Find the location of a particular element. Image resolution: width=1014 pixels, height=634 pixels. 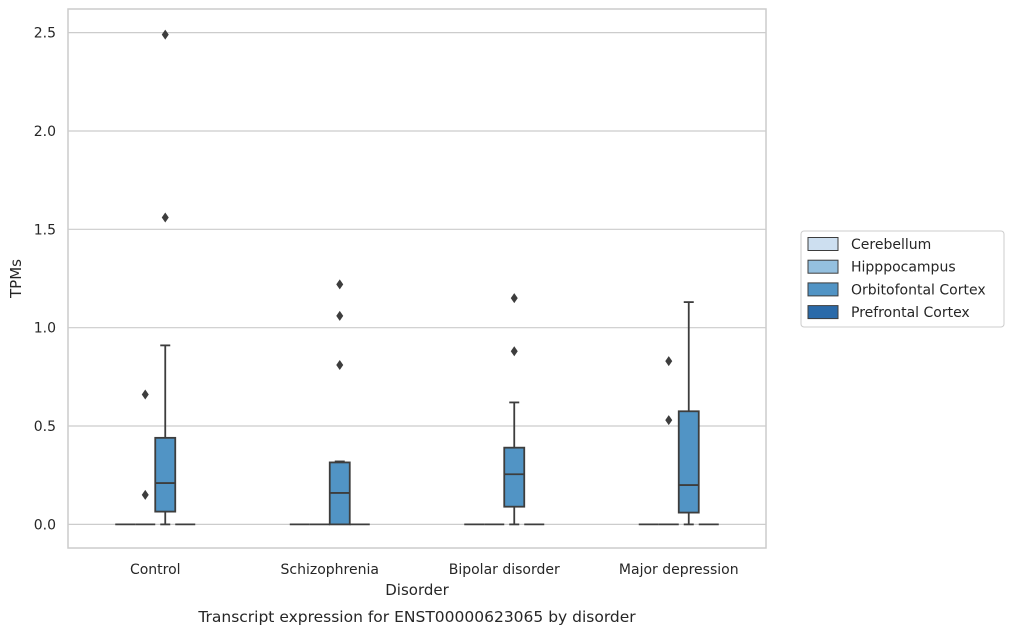

x-tick-label: Major depression is located at coordinates (679, 570).